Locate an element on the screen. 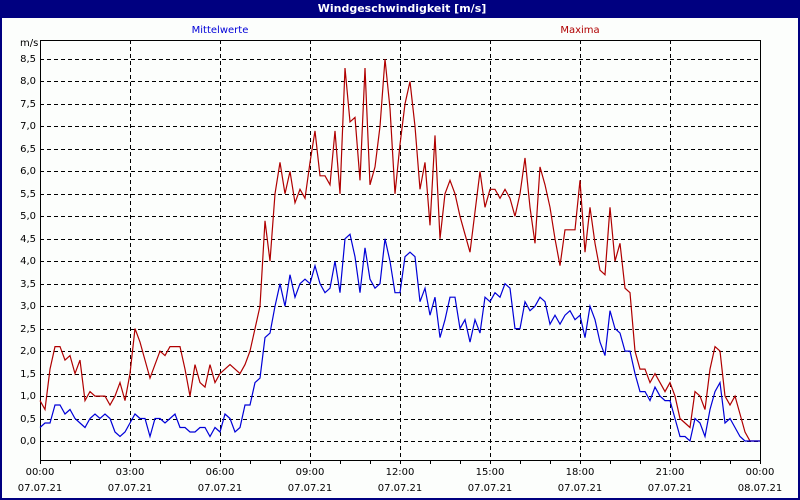 Image resolution: width=800 pixels, height=500 pixels. x-tick-label: 12:00 07.07.21 is located at coordinates (400, 480).